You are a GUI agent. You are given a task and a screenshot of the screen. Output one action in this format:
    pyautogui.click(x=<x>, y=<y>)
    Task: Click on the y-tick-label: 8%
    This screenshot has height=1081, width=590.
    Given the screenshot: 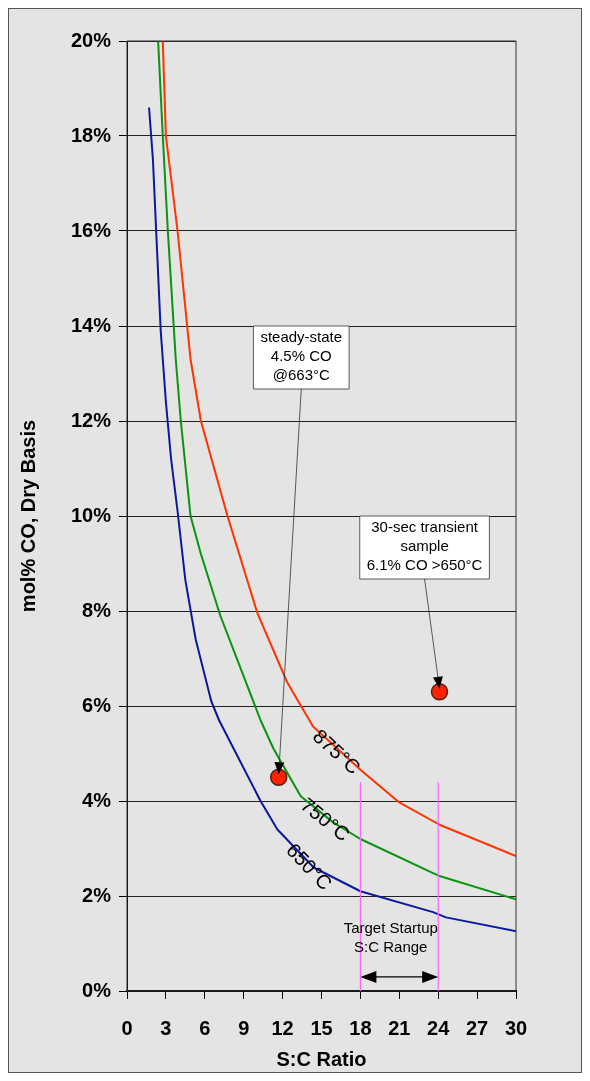 What is the action you would take?
    pyautogui.click(x=97, y=609)
    